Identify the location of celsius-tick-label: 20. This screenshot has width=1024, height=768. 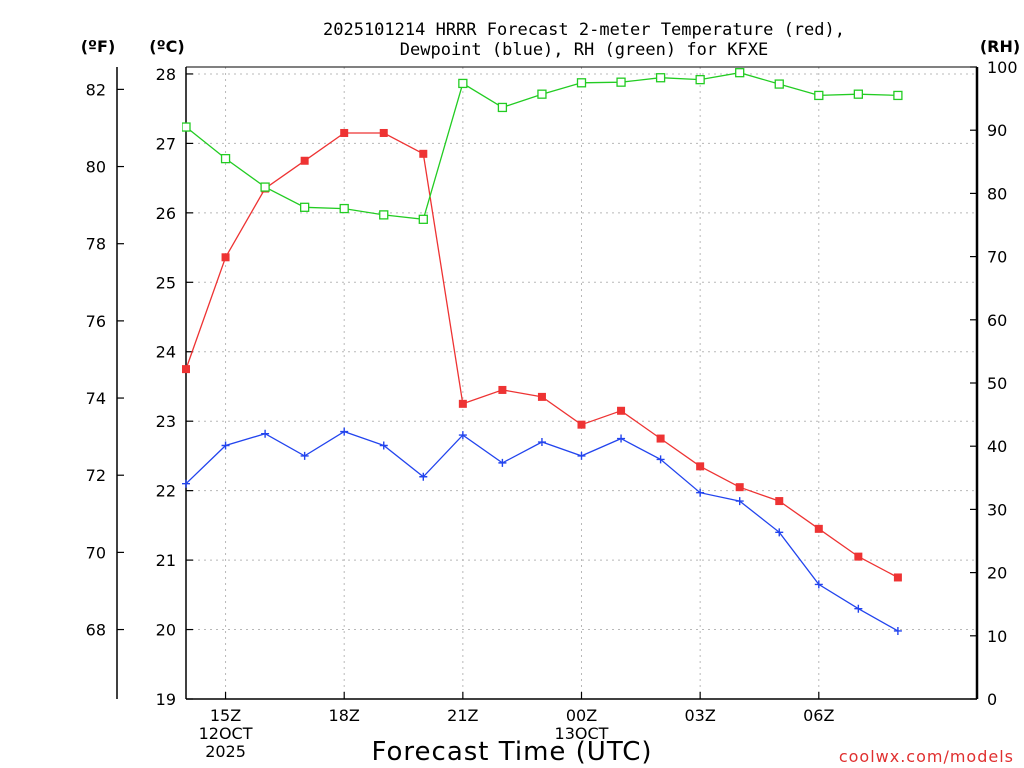
(166, 630).